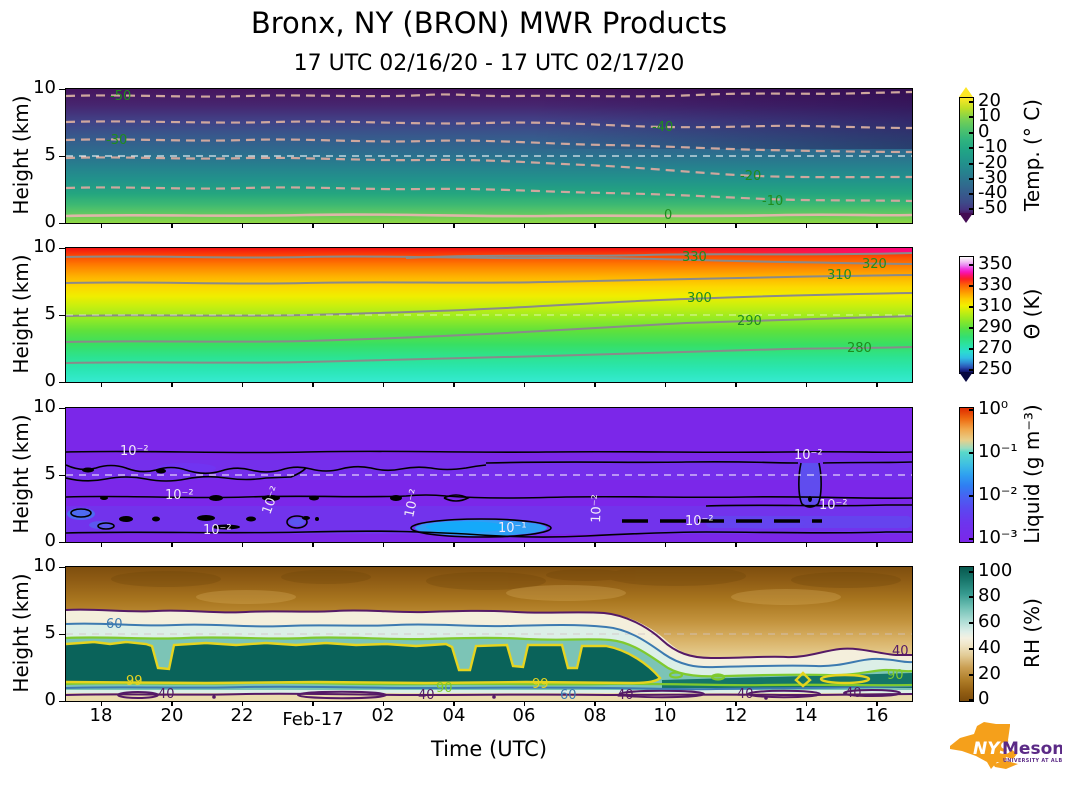 The height and width of the screenshot is (806, 1066). I want to click on xtick-02: 02, so click(383, 715).